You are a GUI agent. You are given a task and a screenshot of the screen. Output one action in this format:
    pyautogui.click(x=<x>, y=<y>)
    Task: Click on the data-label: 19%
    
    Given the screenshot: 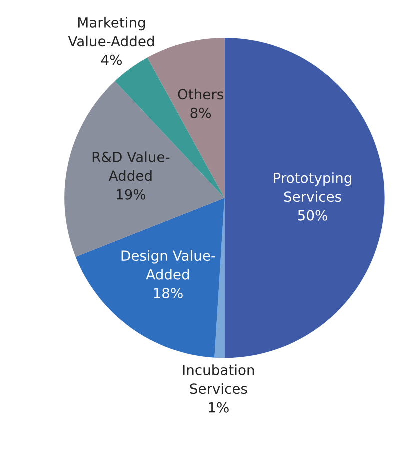 What is the action you would take?
    pyautogui.click(x=131, y=194)
    